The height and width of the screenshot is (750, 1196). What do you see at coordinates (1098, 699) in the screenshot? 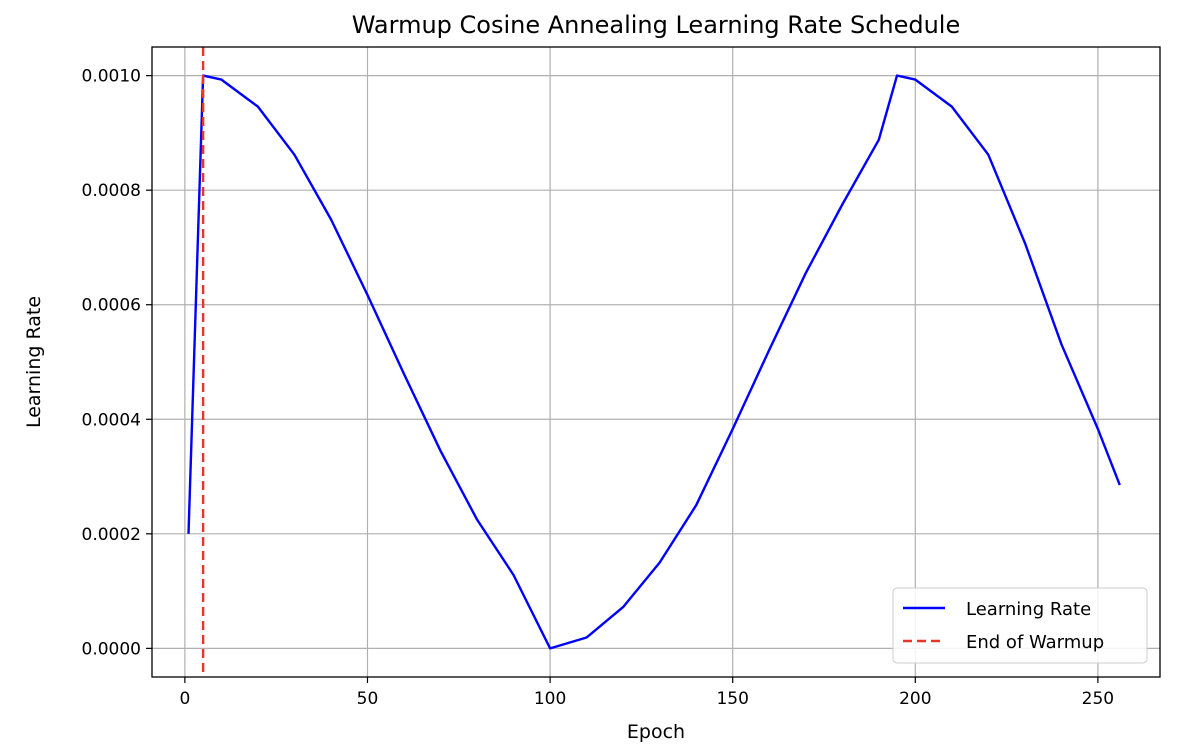
I see `x-tick-label: 250` at bounding box center [1098, 699].